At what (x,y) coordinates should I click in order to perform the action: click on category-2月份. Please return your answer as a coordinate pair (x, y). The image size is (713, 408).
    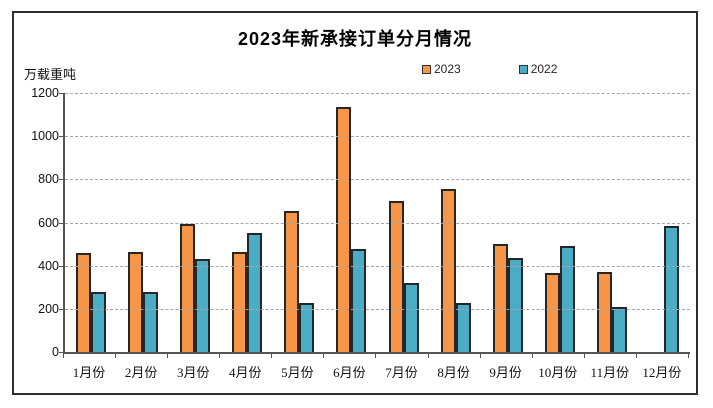
    Looking at the image, I should click on (143, 222).